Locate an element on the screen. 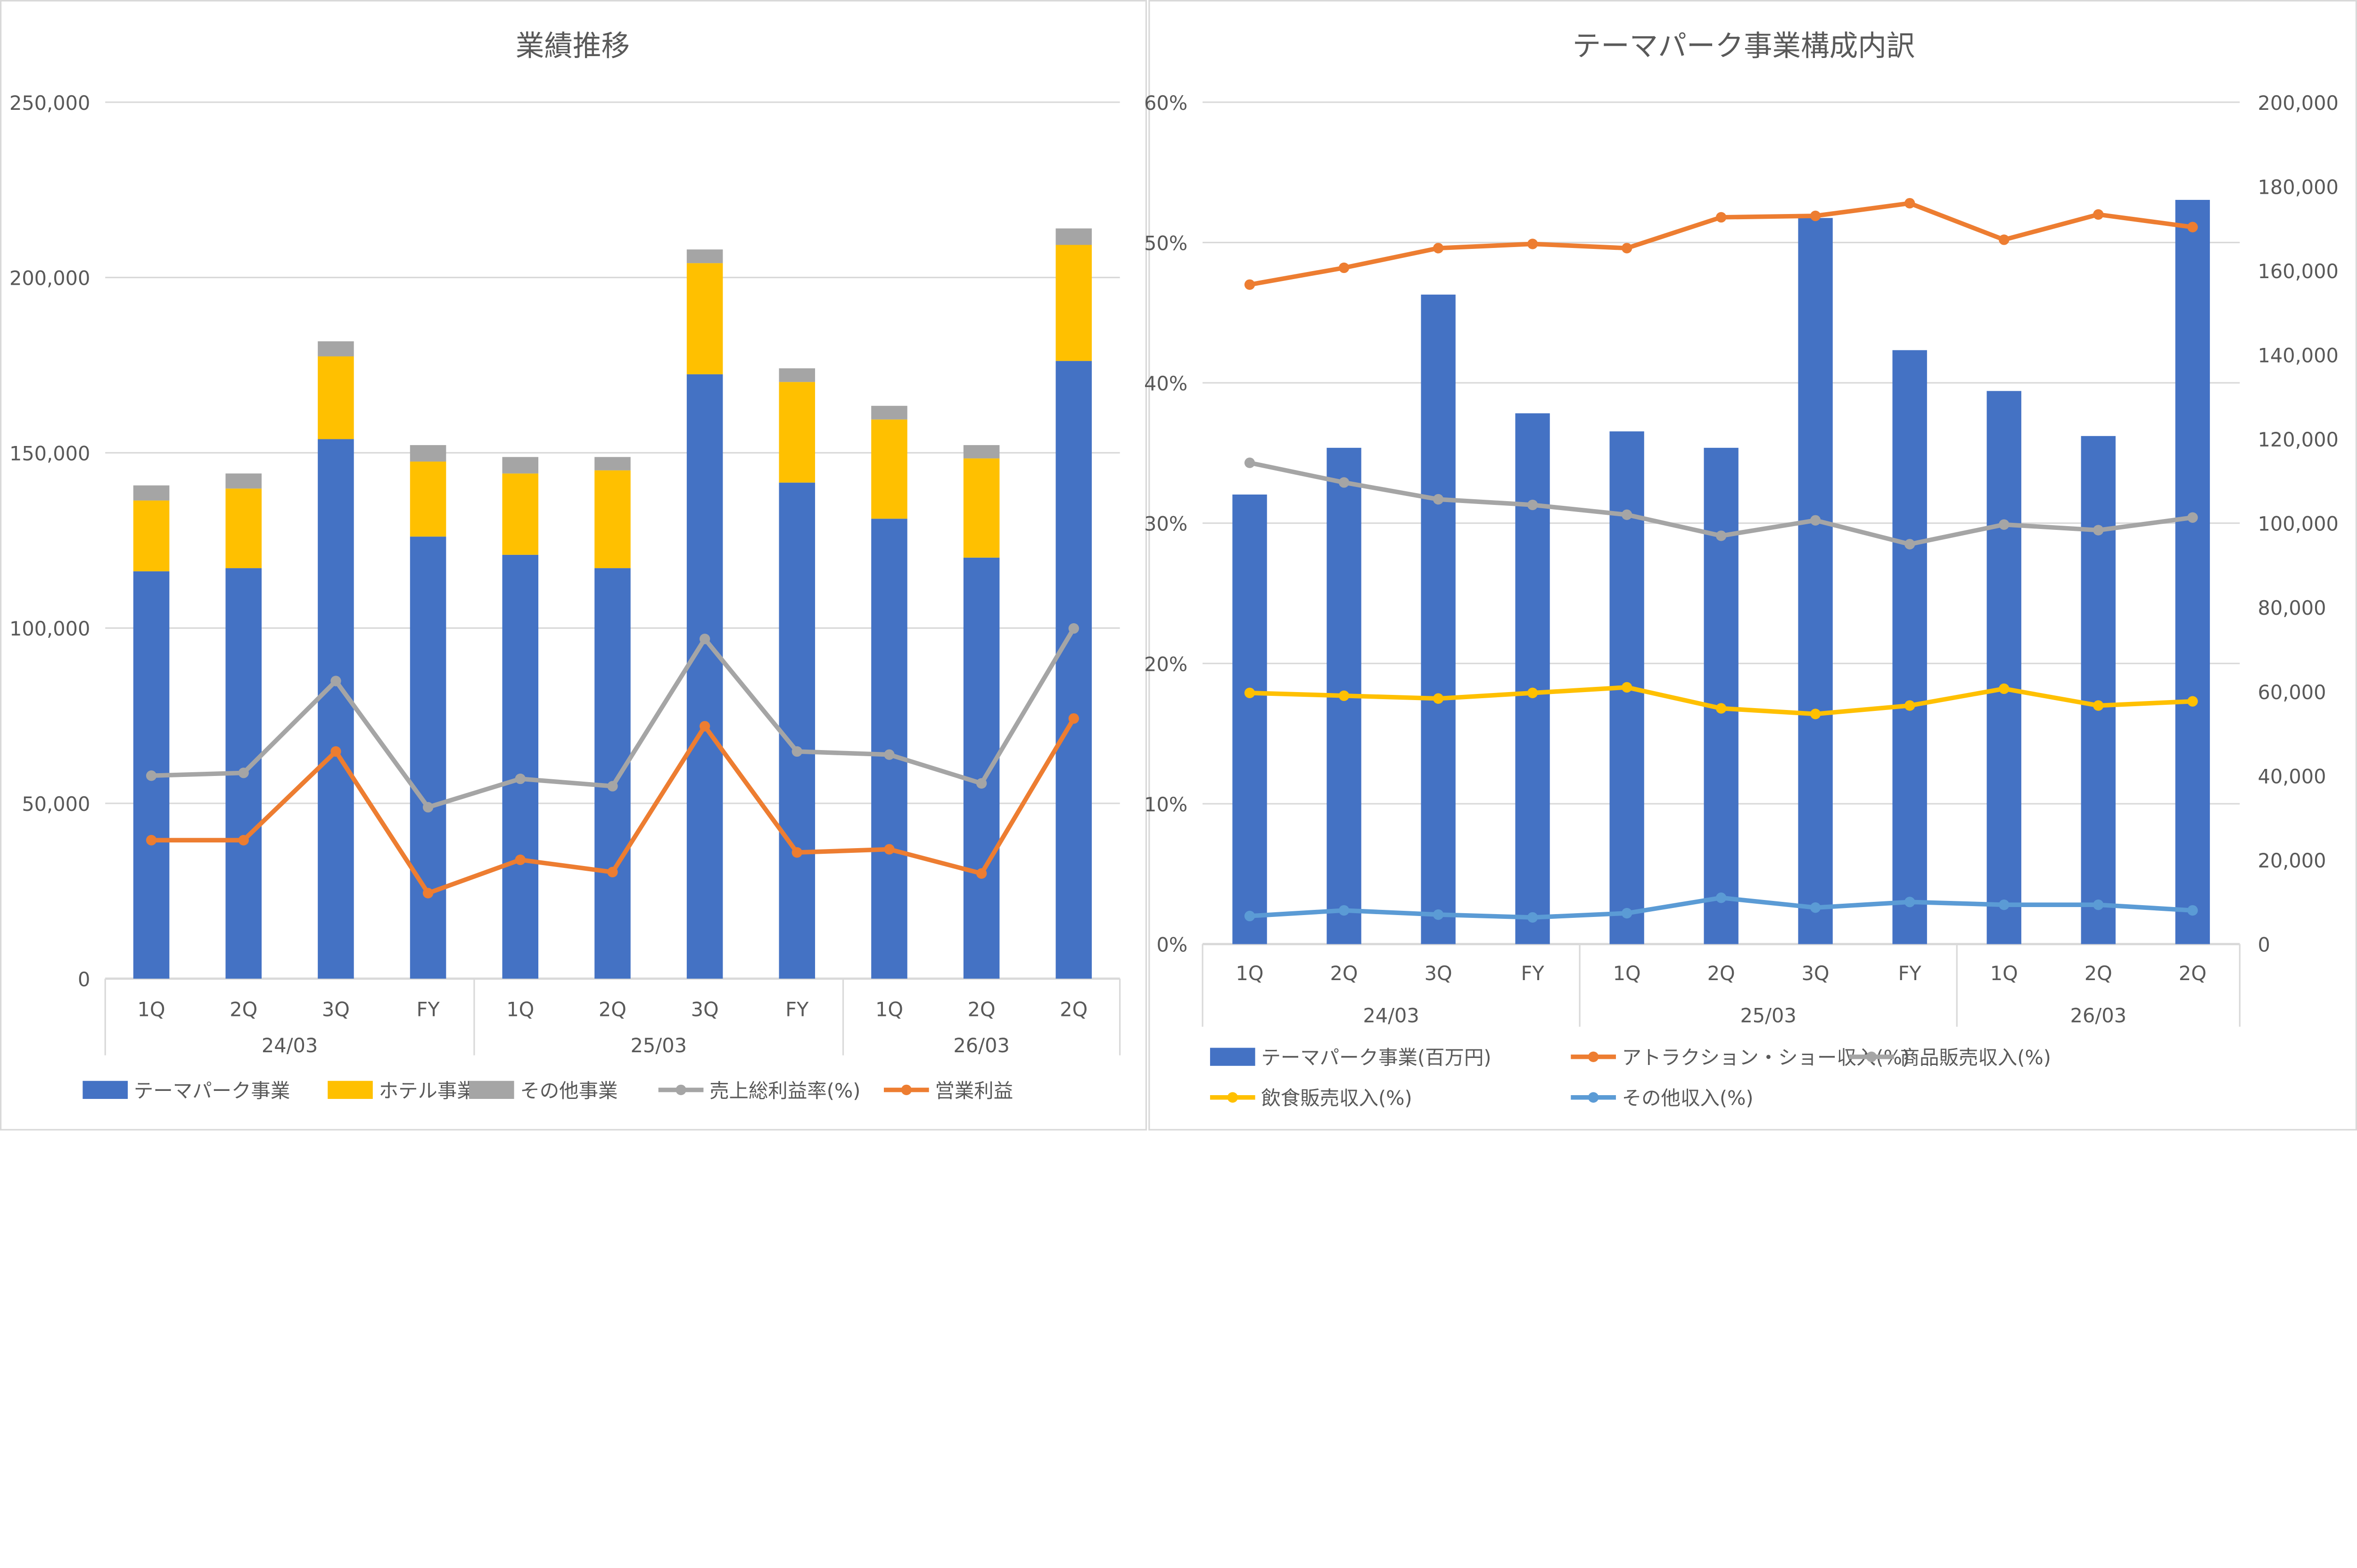  y-tick-label: 150,000 is located at coordinates (49, 454).